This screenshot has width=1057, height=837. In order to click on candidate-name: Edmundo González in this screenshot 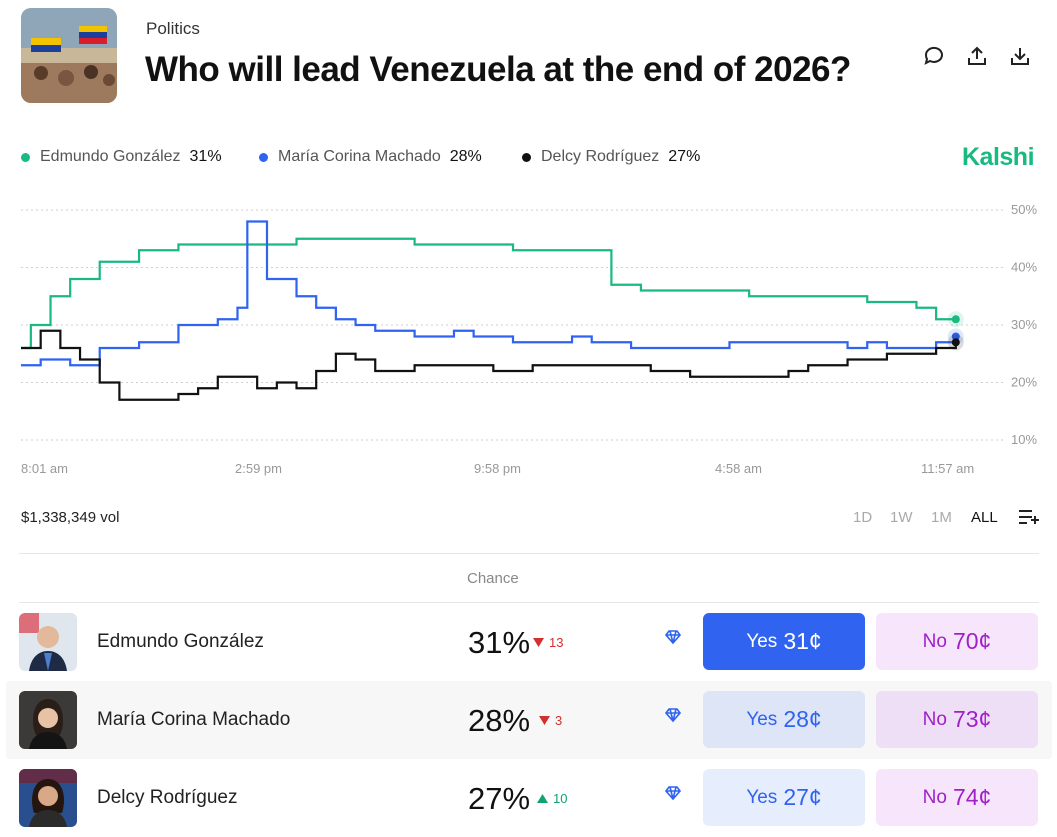, I will do `click(180, 641)`.